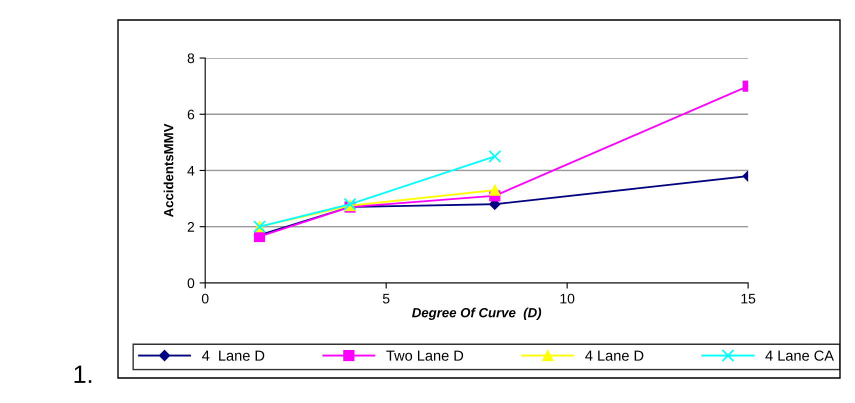  Describe the element at coordinates (83, 374) in the screenshot. I see `text: 1.` at that location.